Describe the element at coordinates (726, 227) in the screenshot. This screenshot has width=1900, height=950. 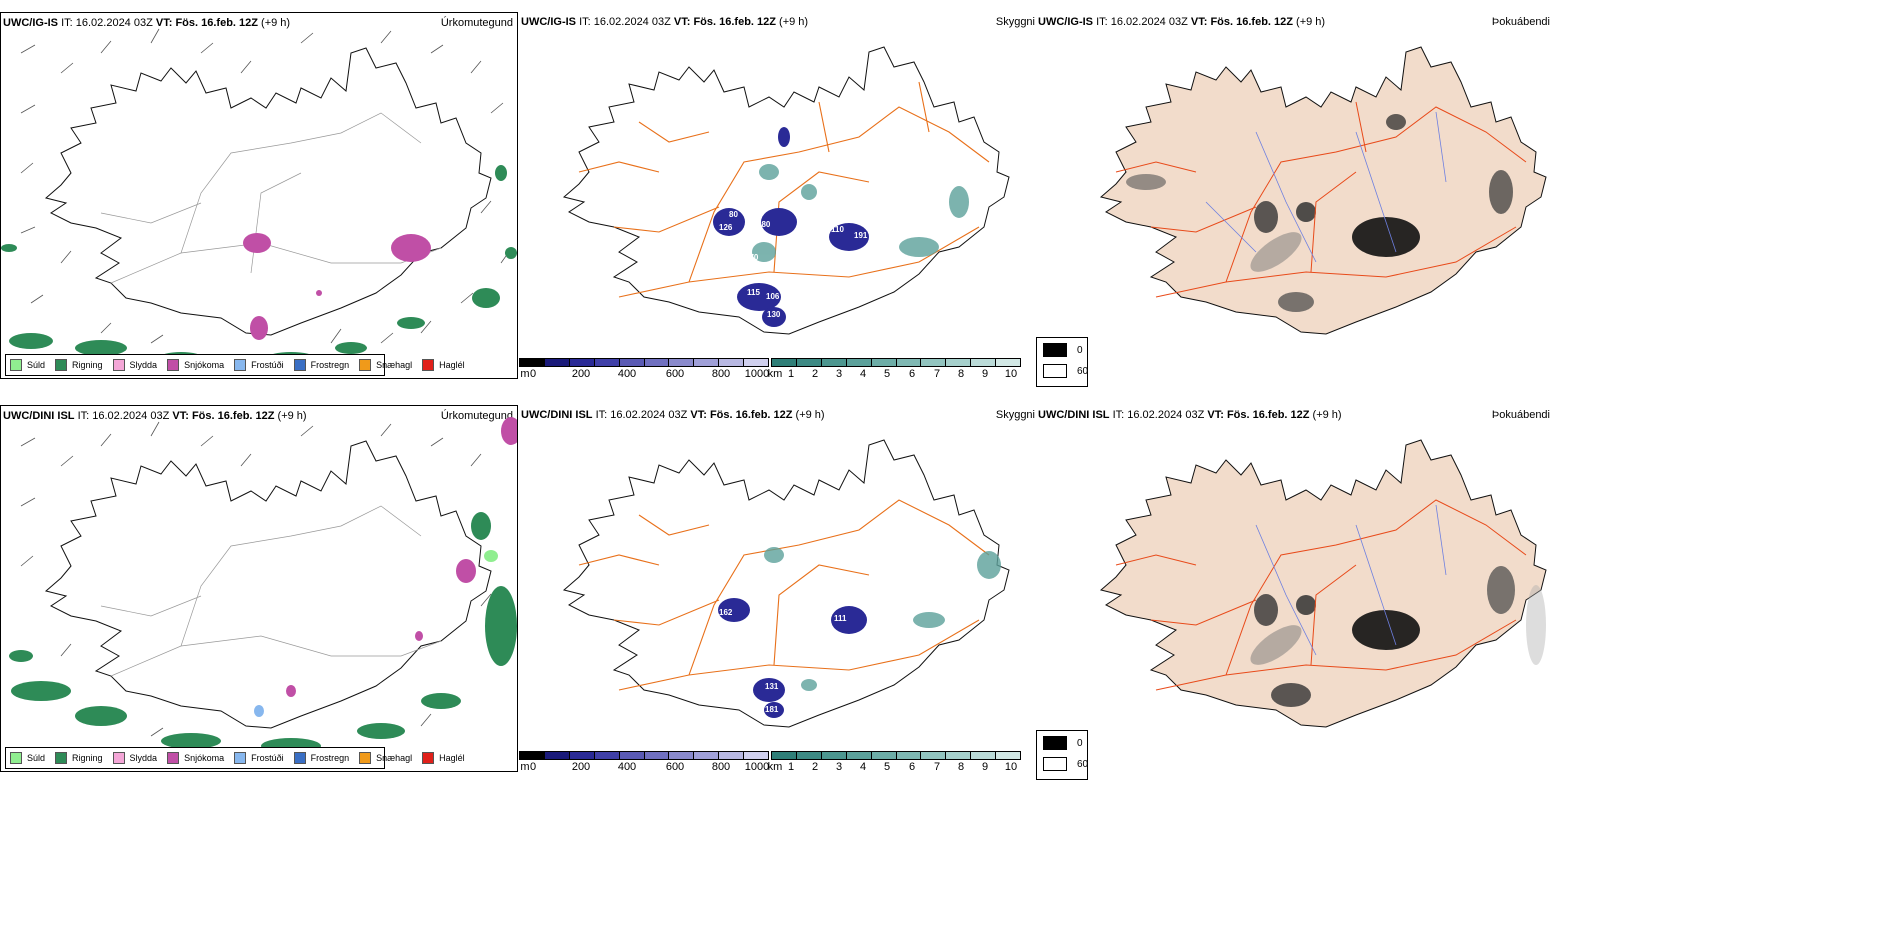
I see `ceiling-label: 126` at that location.